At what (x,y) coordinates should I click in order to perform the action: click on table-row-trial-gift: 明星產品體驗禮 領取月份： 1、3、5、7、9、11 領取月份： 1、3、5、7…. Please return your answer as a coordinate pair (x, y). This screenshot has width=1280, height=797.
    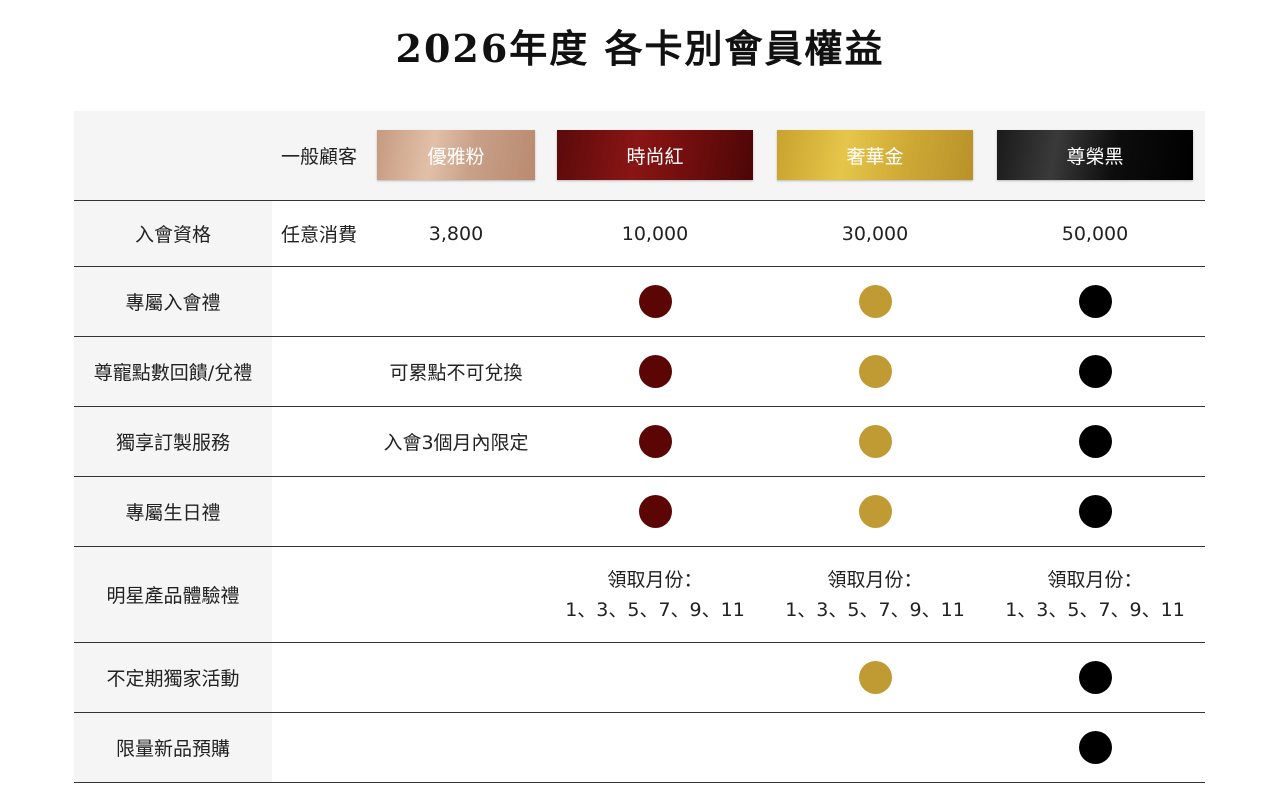
    Looking at the image, I should click on (639, 595).